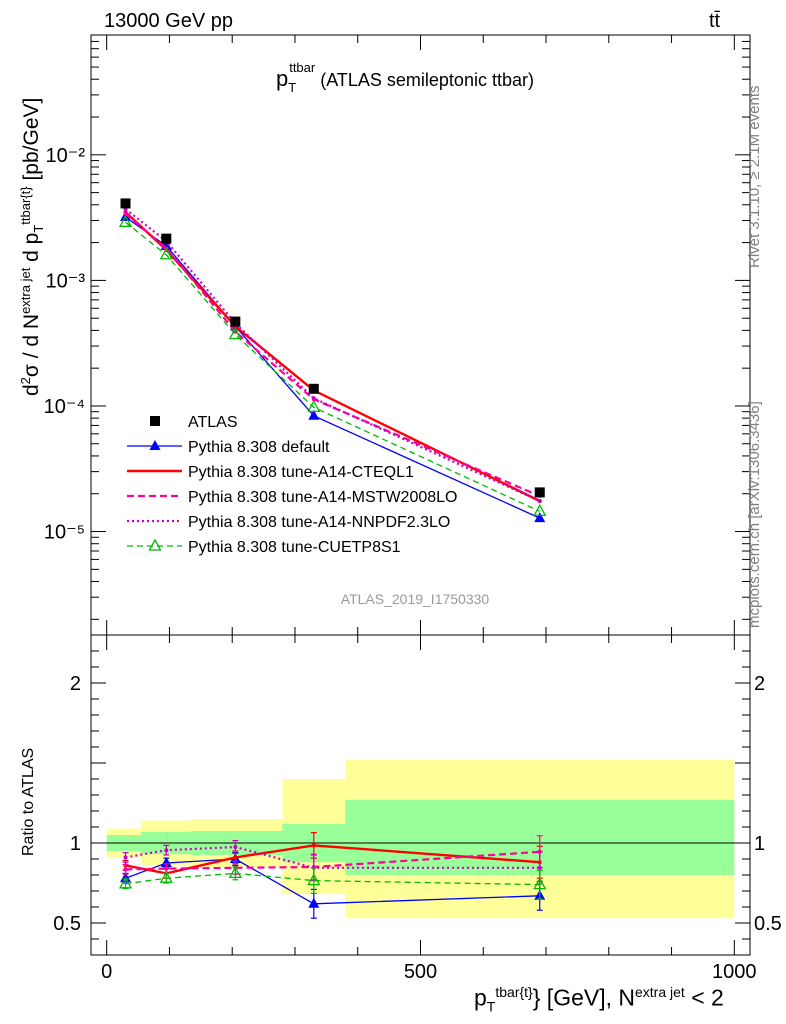 This screenshot has width=786, height=1024. I want to click on ratio-y-tick-label: 2, so click(75, 684).